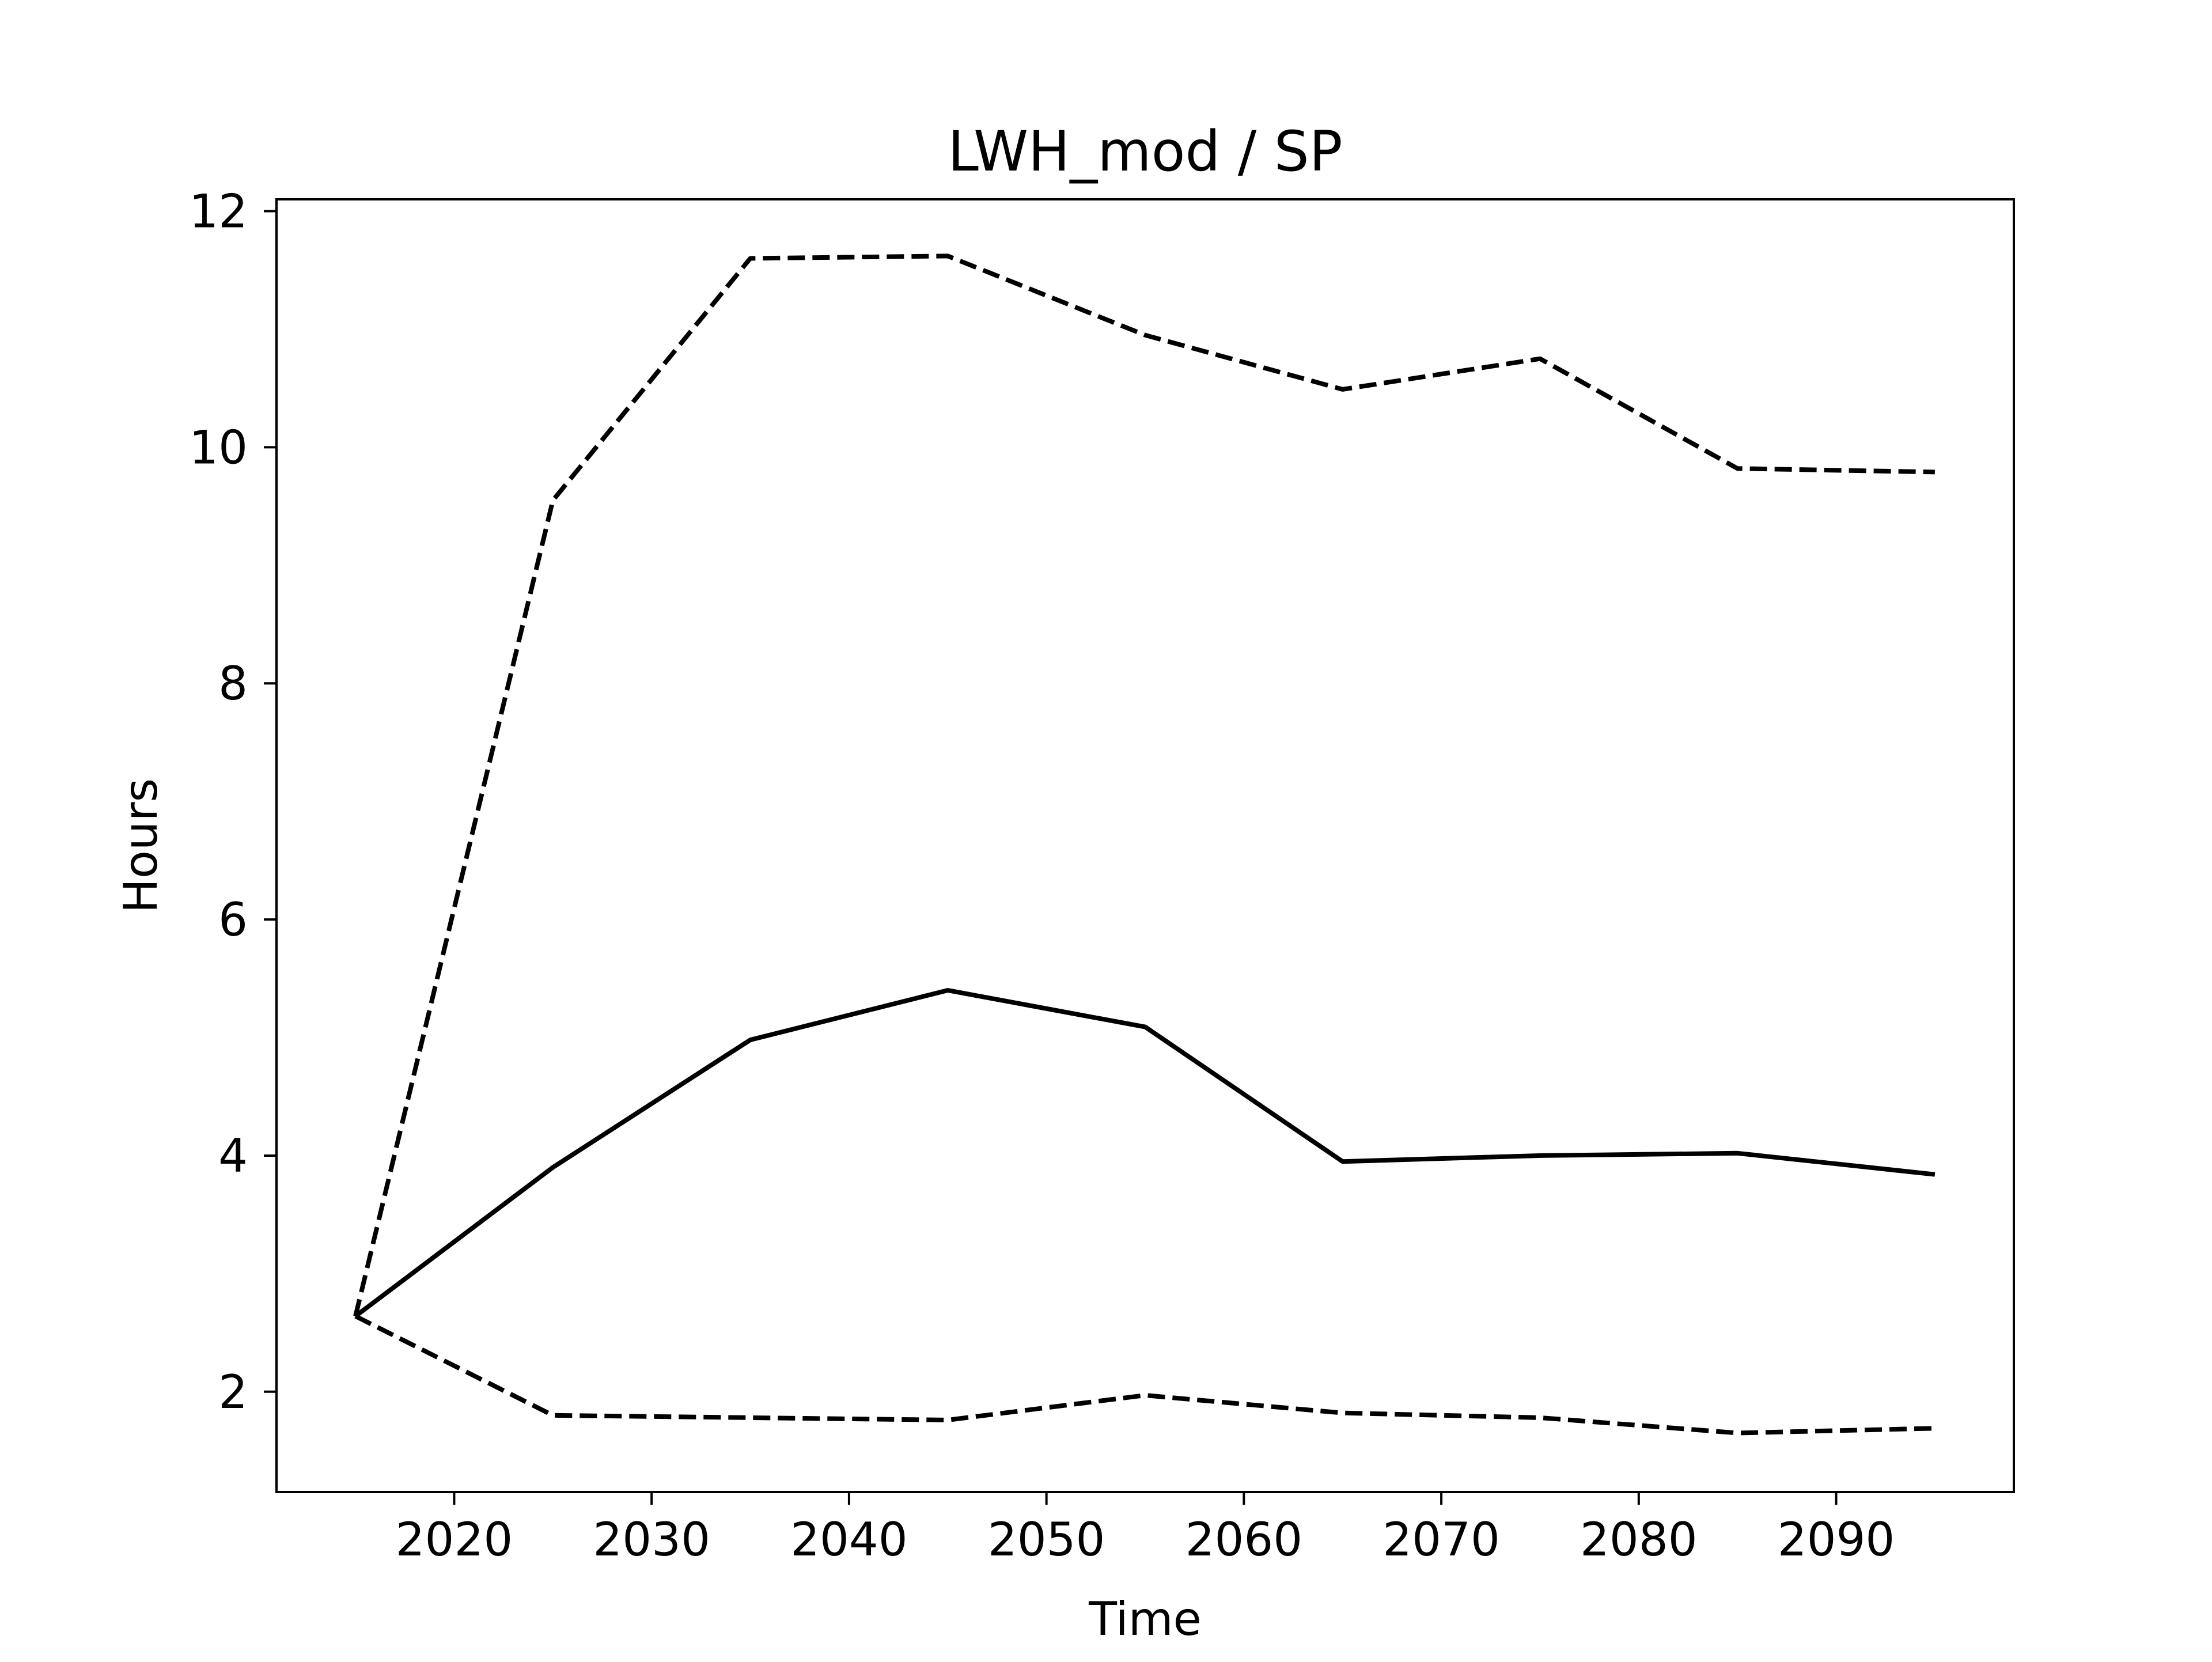 The image size is (2212, 1662). Describe the element at coordinates (233, 683) in the screenshot. I see `y-tick-label: 8` at that location.